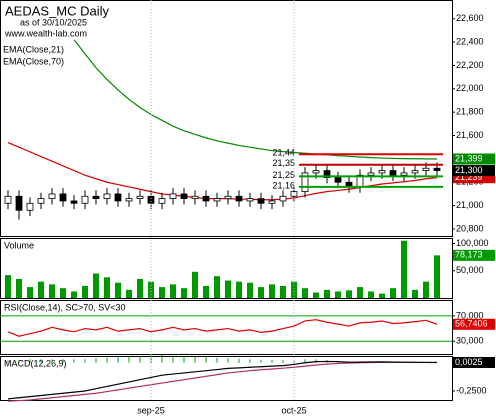  Describe the element at coordinates (469, 255) in the screenshot. I see `value-label: 78,173` at that location.